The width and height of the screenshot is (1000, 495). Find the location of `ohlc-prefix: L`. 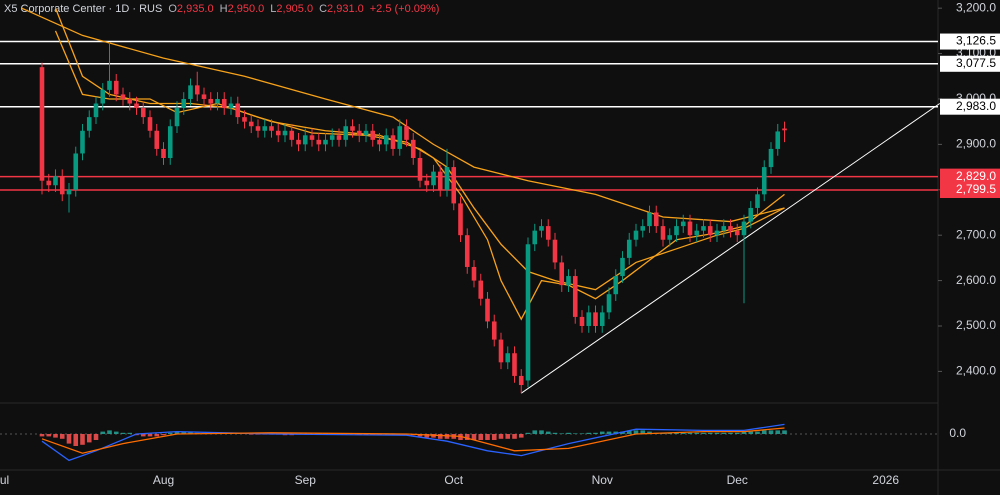

ohlc-prefix: L is located at coordinates (273, 9).